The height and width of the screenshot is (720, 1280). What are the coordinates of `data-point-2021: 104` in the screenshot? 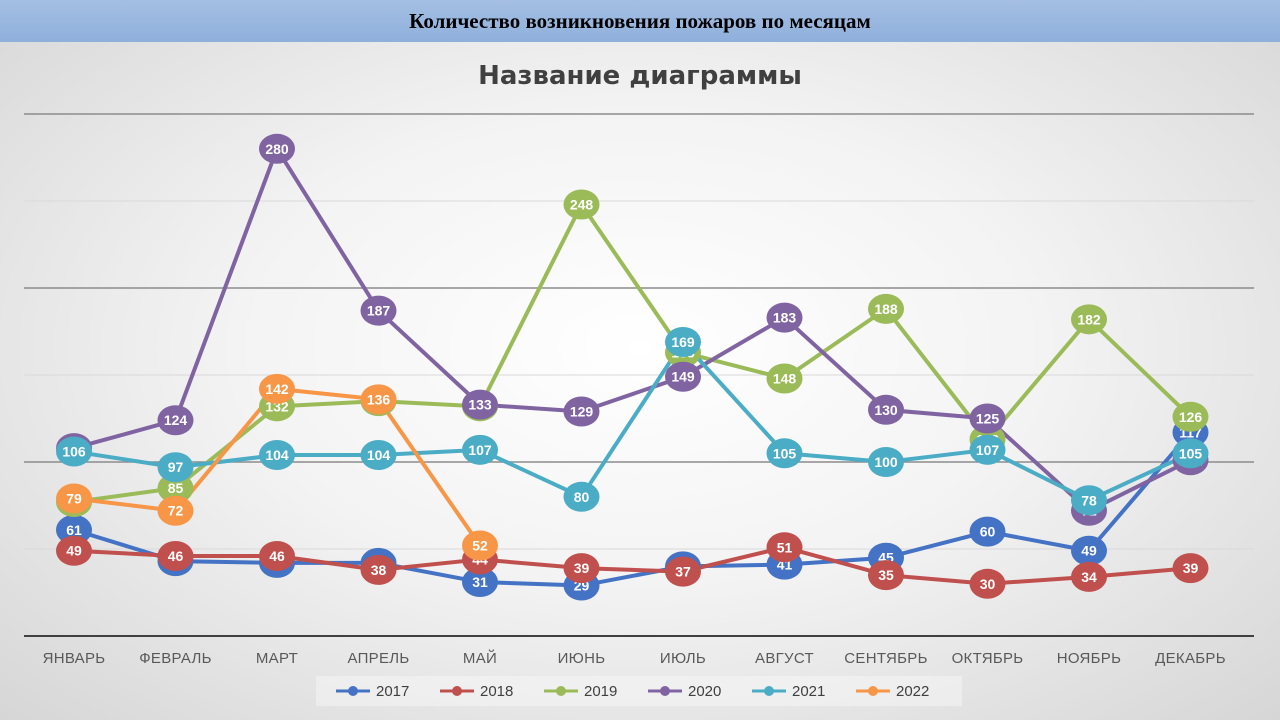 It's located at (277, 455).